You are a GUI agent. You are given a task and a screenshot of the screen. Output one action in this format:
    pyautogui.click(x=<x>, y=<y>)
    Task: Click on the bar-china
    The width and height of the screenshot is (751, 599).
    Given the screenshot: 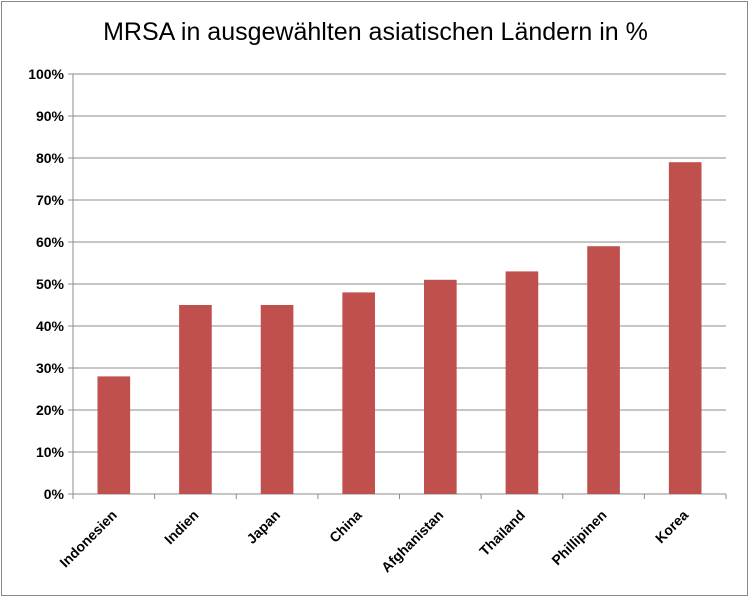 What is the action you would take?
    pyautogui.click(x=359, y=393)
    